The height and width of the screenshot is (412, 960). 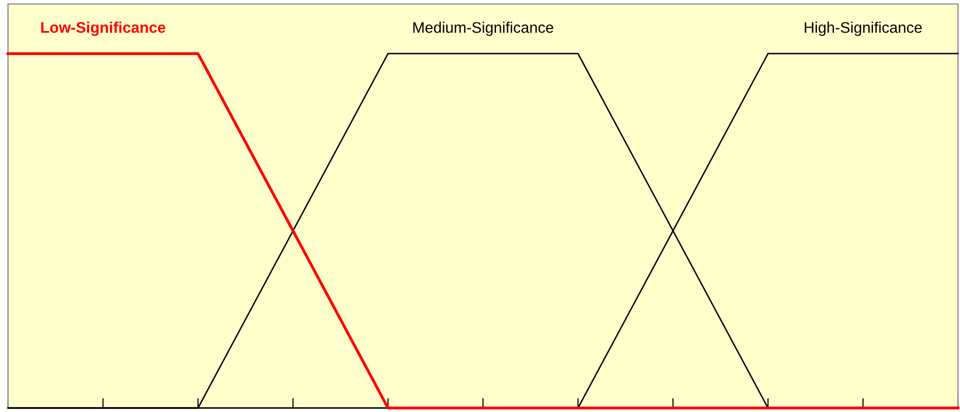 What do you see at coordinates (483, 29) in the screenshot?
I see `series-label: Medium-Significance` at bounding box center [483, 29].